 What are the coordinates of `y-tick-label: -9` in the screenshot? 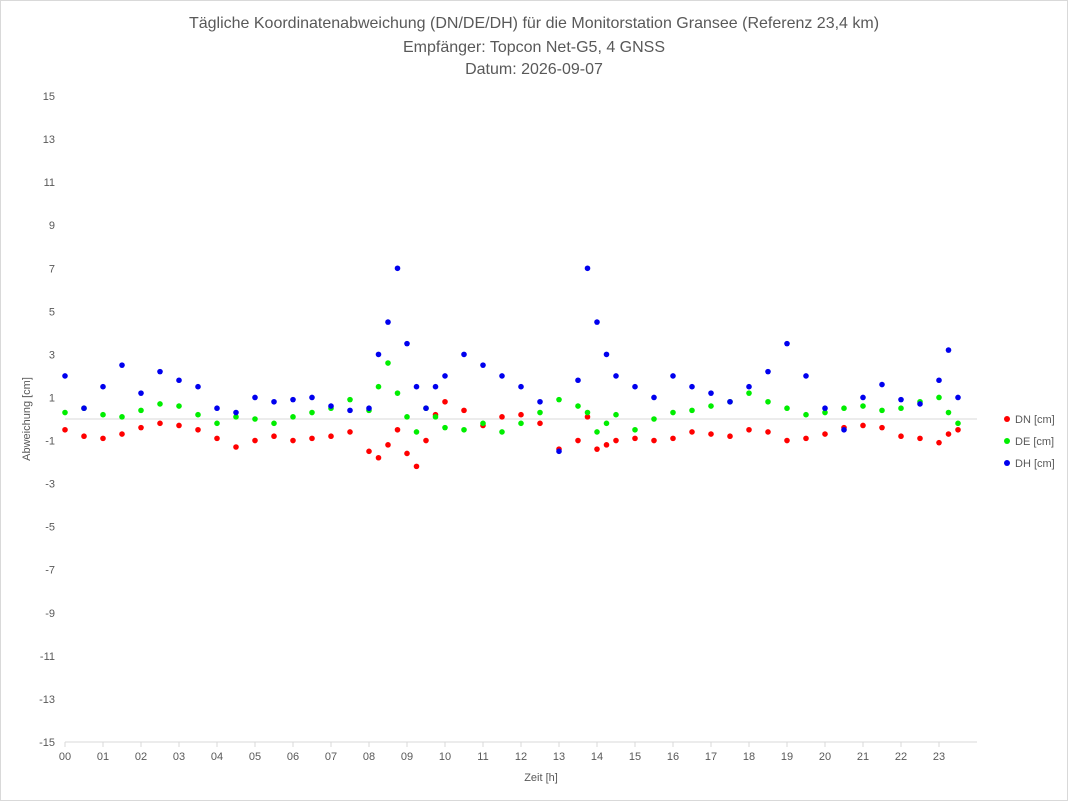 It's located at (50, 614).